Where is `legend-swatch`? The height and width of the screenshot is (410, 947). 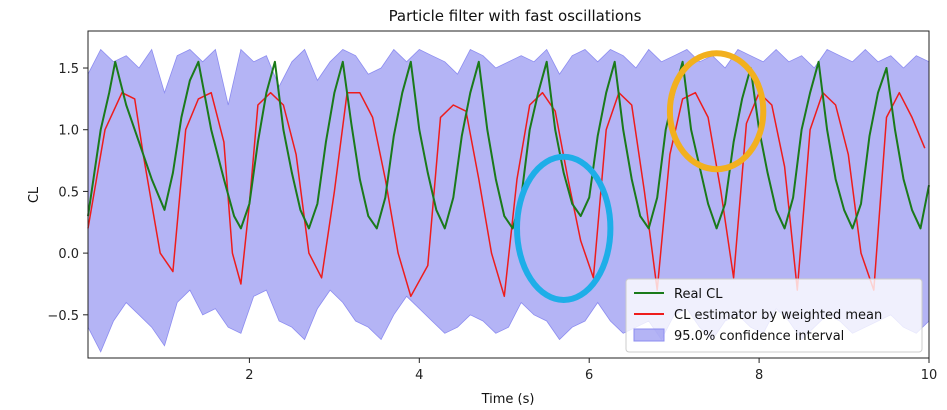
legend-swatch is located at coordinates (649, 335).